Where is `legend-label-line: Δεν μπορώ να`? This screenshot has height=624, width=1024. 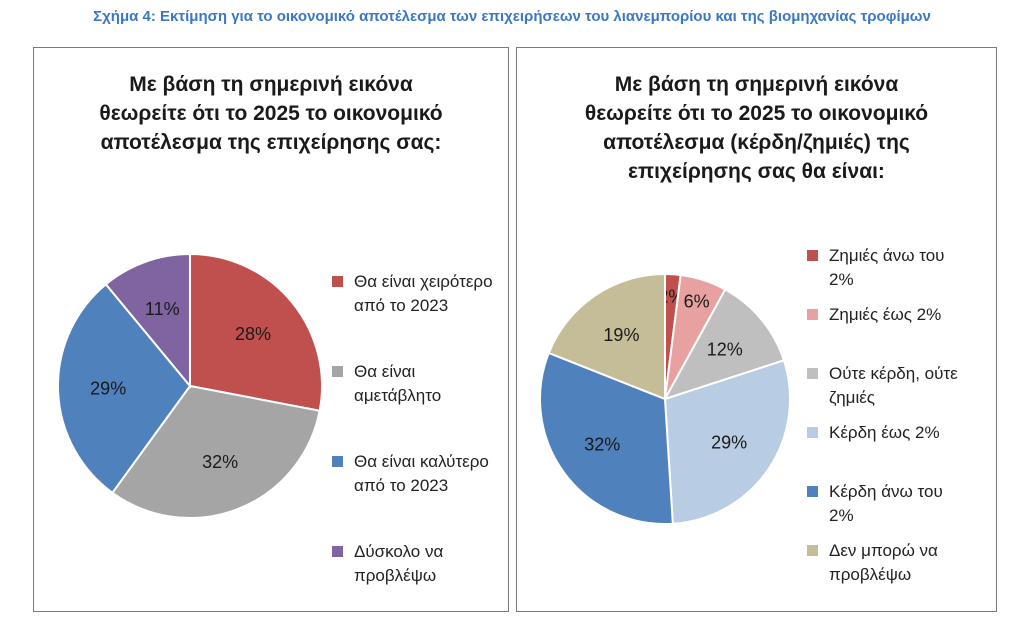
legend-label-line: Δεν μπορώ να is located at coordinates (883, 550).